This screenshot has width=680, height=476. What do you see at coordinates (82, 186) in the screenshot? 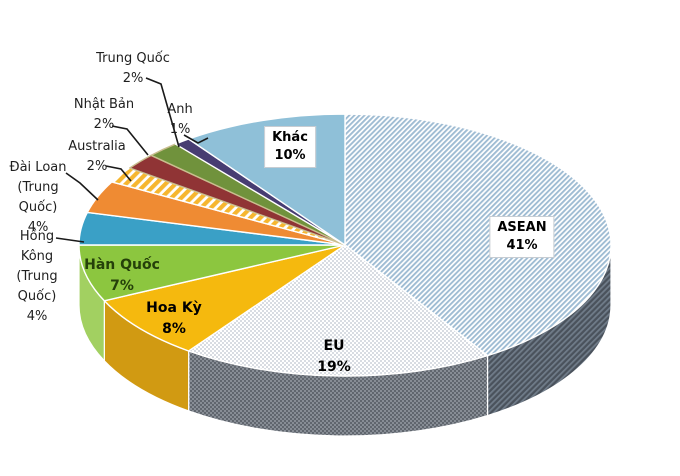
I see `leader-line-dai-loan-trung-quoc` at bounding box center [82, 186].